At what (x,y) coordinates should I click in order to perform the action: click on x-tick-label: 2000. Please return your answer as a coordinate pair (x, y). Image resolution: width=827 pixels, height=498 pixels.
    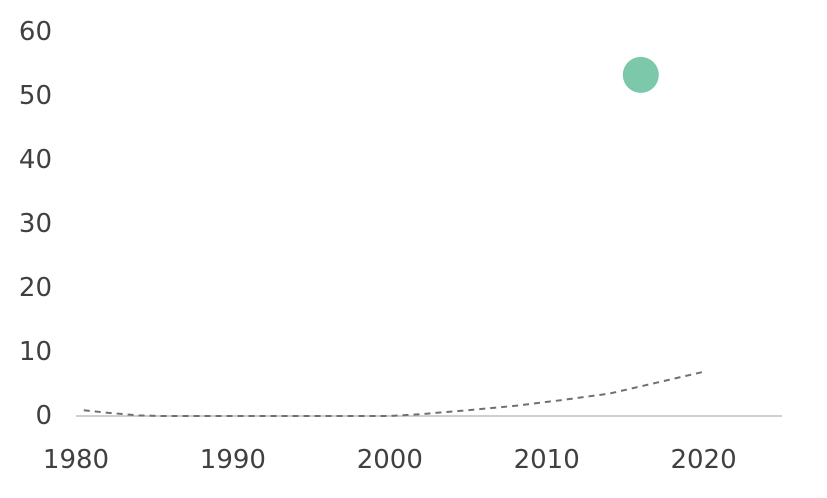
    Looking at the image, I should click on (390, 460).